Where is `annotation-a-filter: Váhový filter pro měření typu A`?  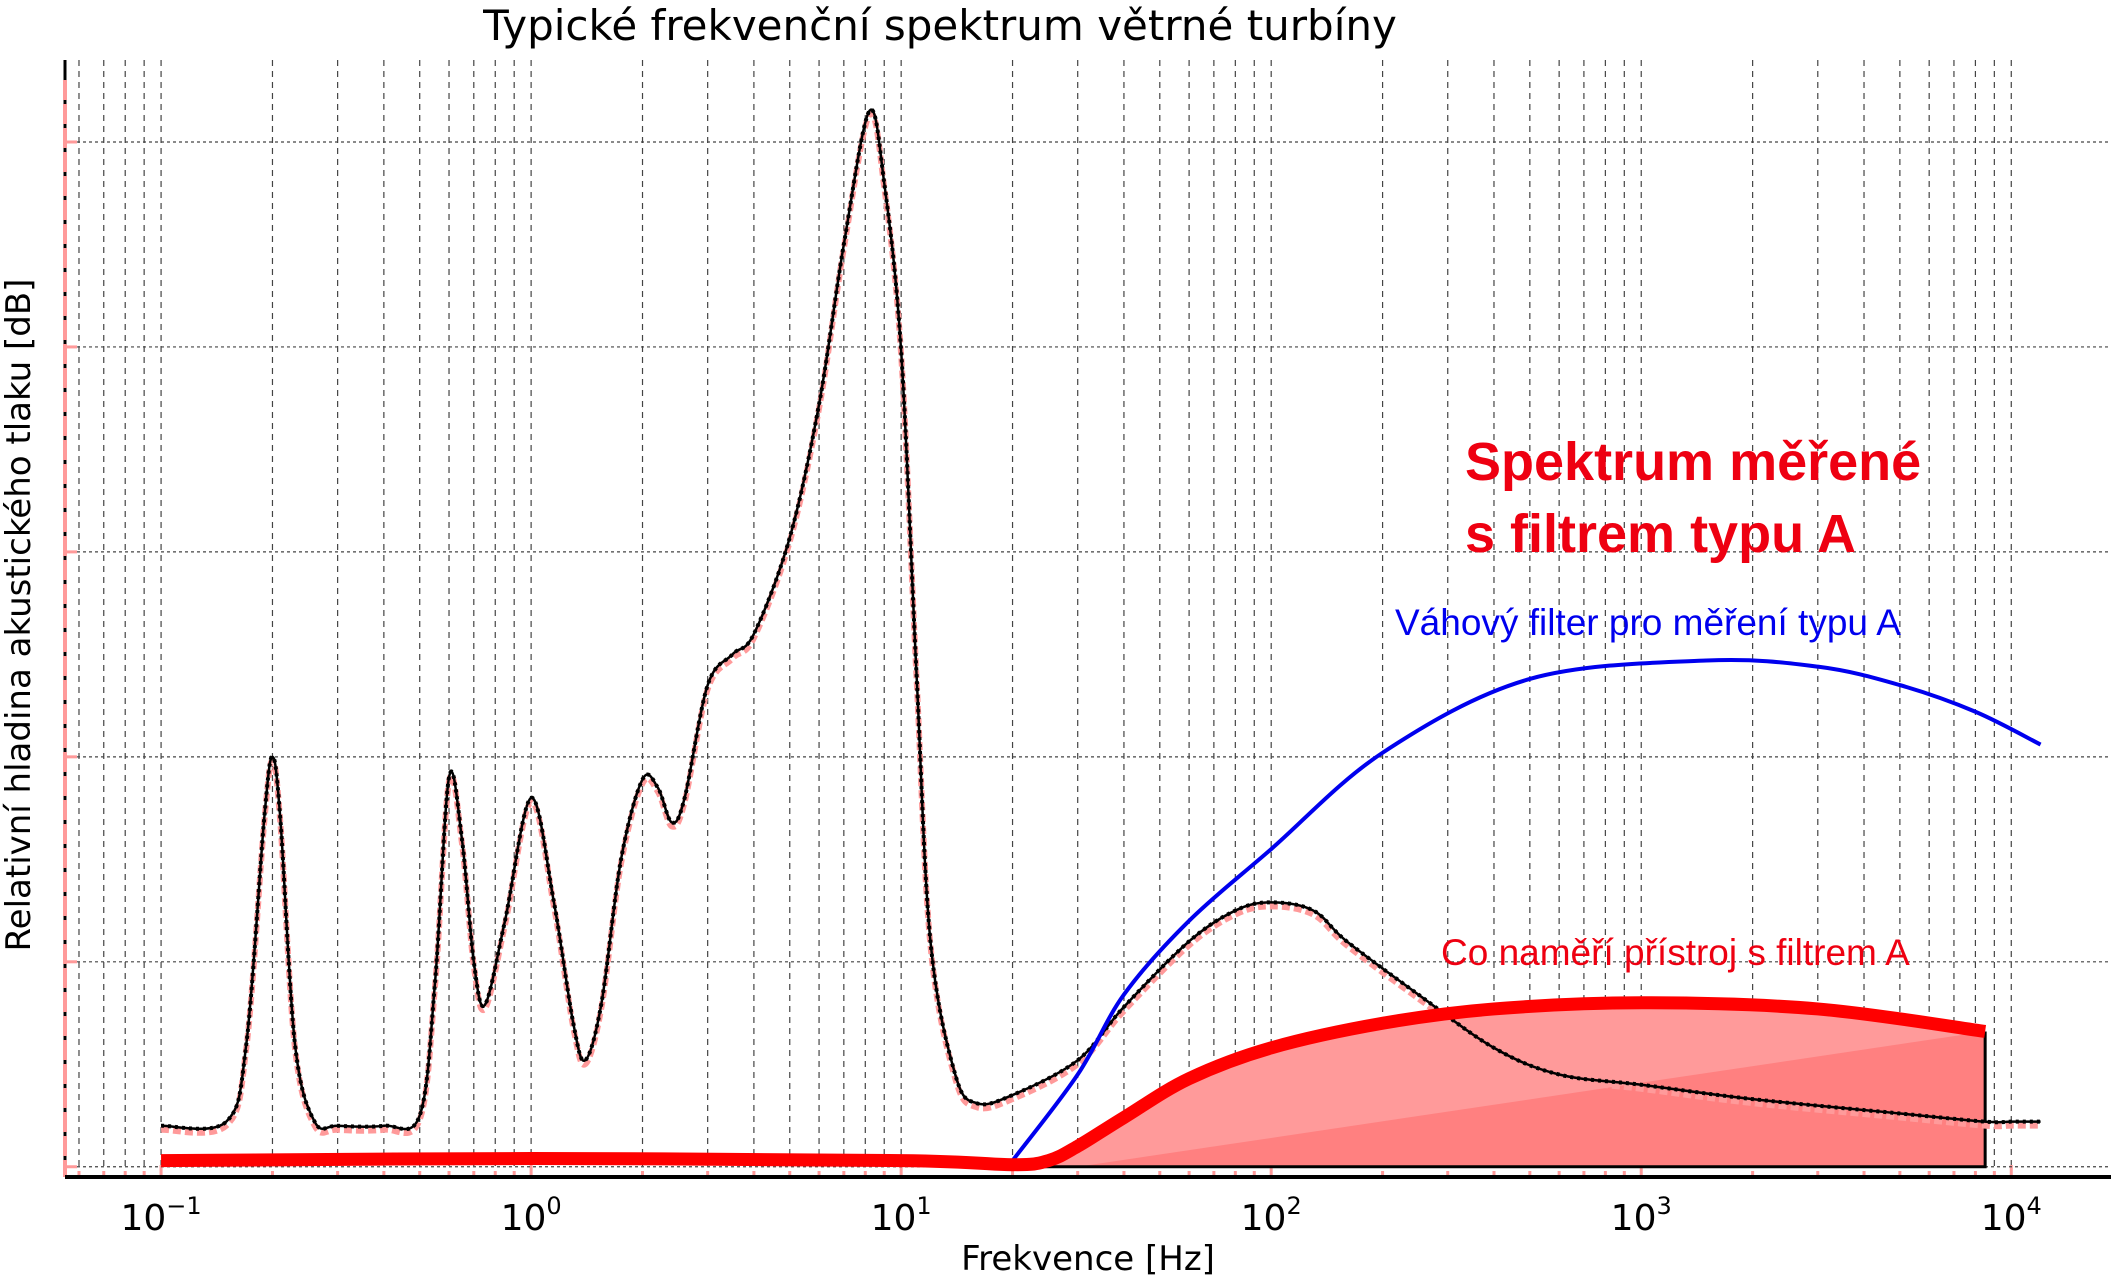 annotation-a-filter: Váhový filter pro měření typu A is located at coordinates (1648, 622).